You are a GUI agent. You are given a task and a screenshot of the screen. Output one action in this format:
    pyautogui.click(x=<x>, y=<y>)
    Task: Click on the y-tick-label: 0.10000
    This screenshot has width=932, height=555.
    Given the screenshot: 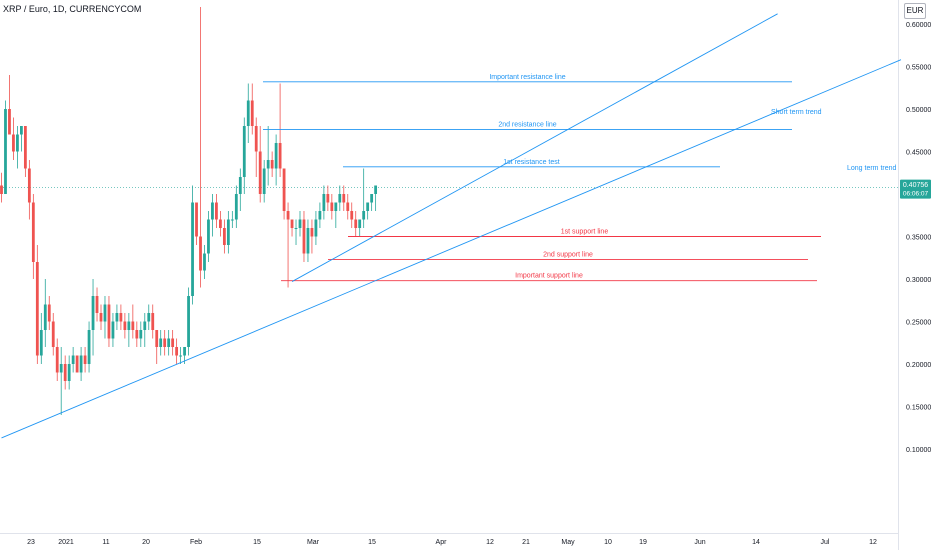 What is the action you would take?
    pyautogui.click(x=918, y=450)
    